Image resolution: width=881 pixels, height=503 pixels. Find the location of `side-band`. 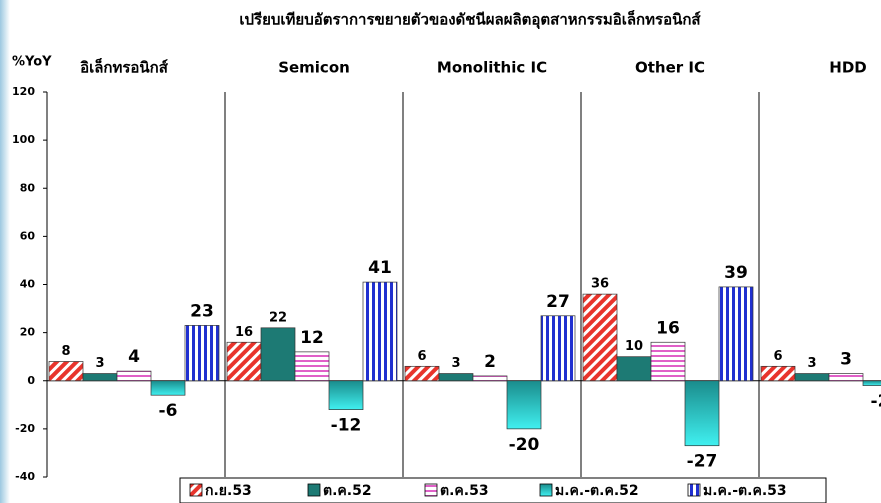

side-band is located at coordinates (5, 251).